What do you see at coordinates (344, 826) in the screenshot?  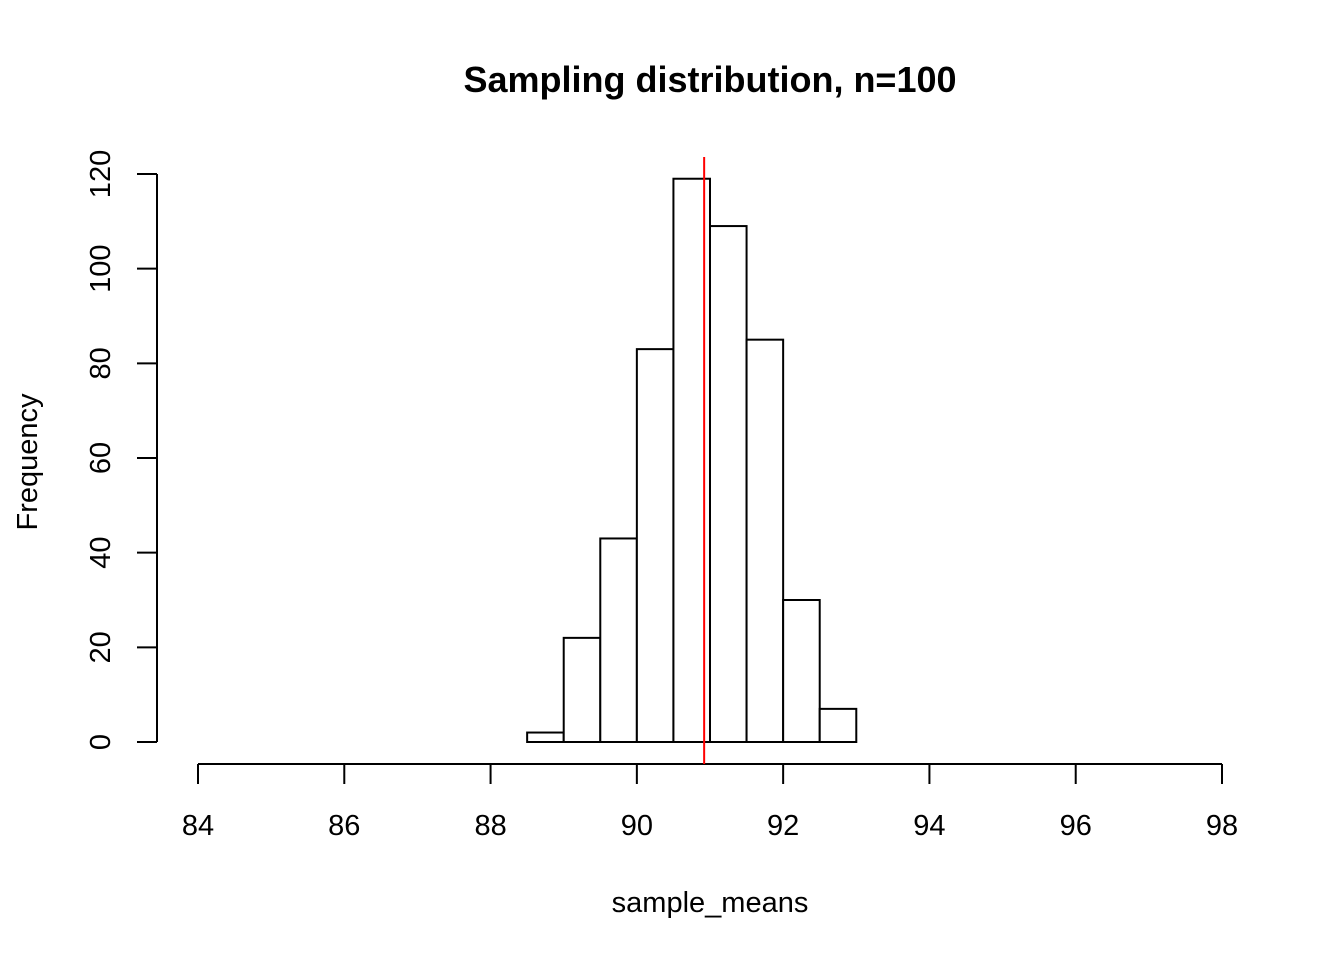 I see `x-tick-label-86: 86` at bounding box center [344, 826].